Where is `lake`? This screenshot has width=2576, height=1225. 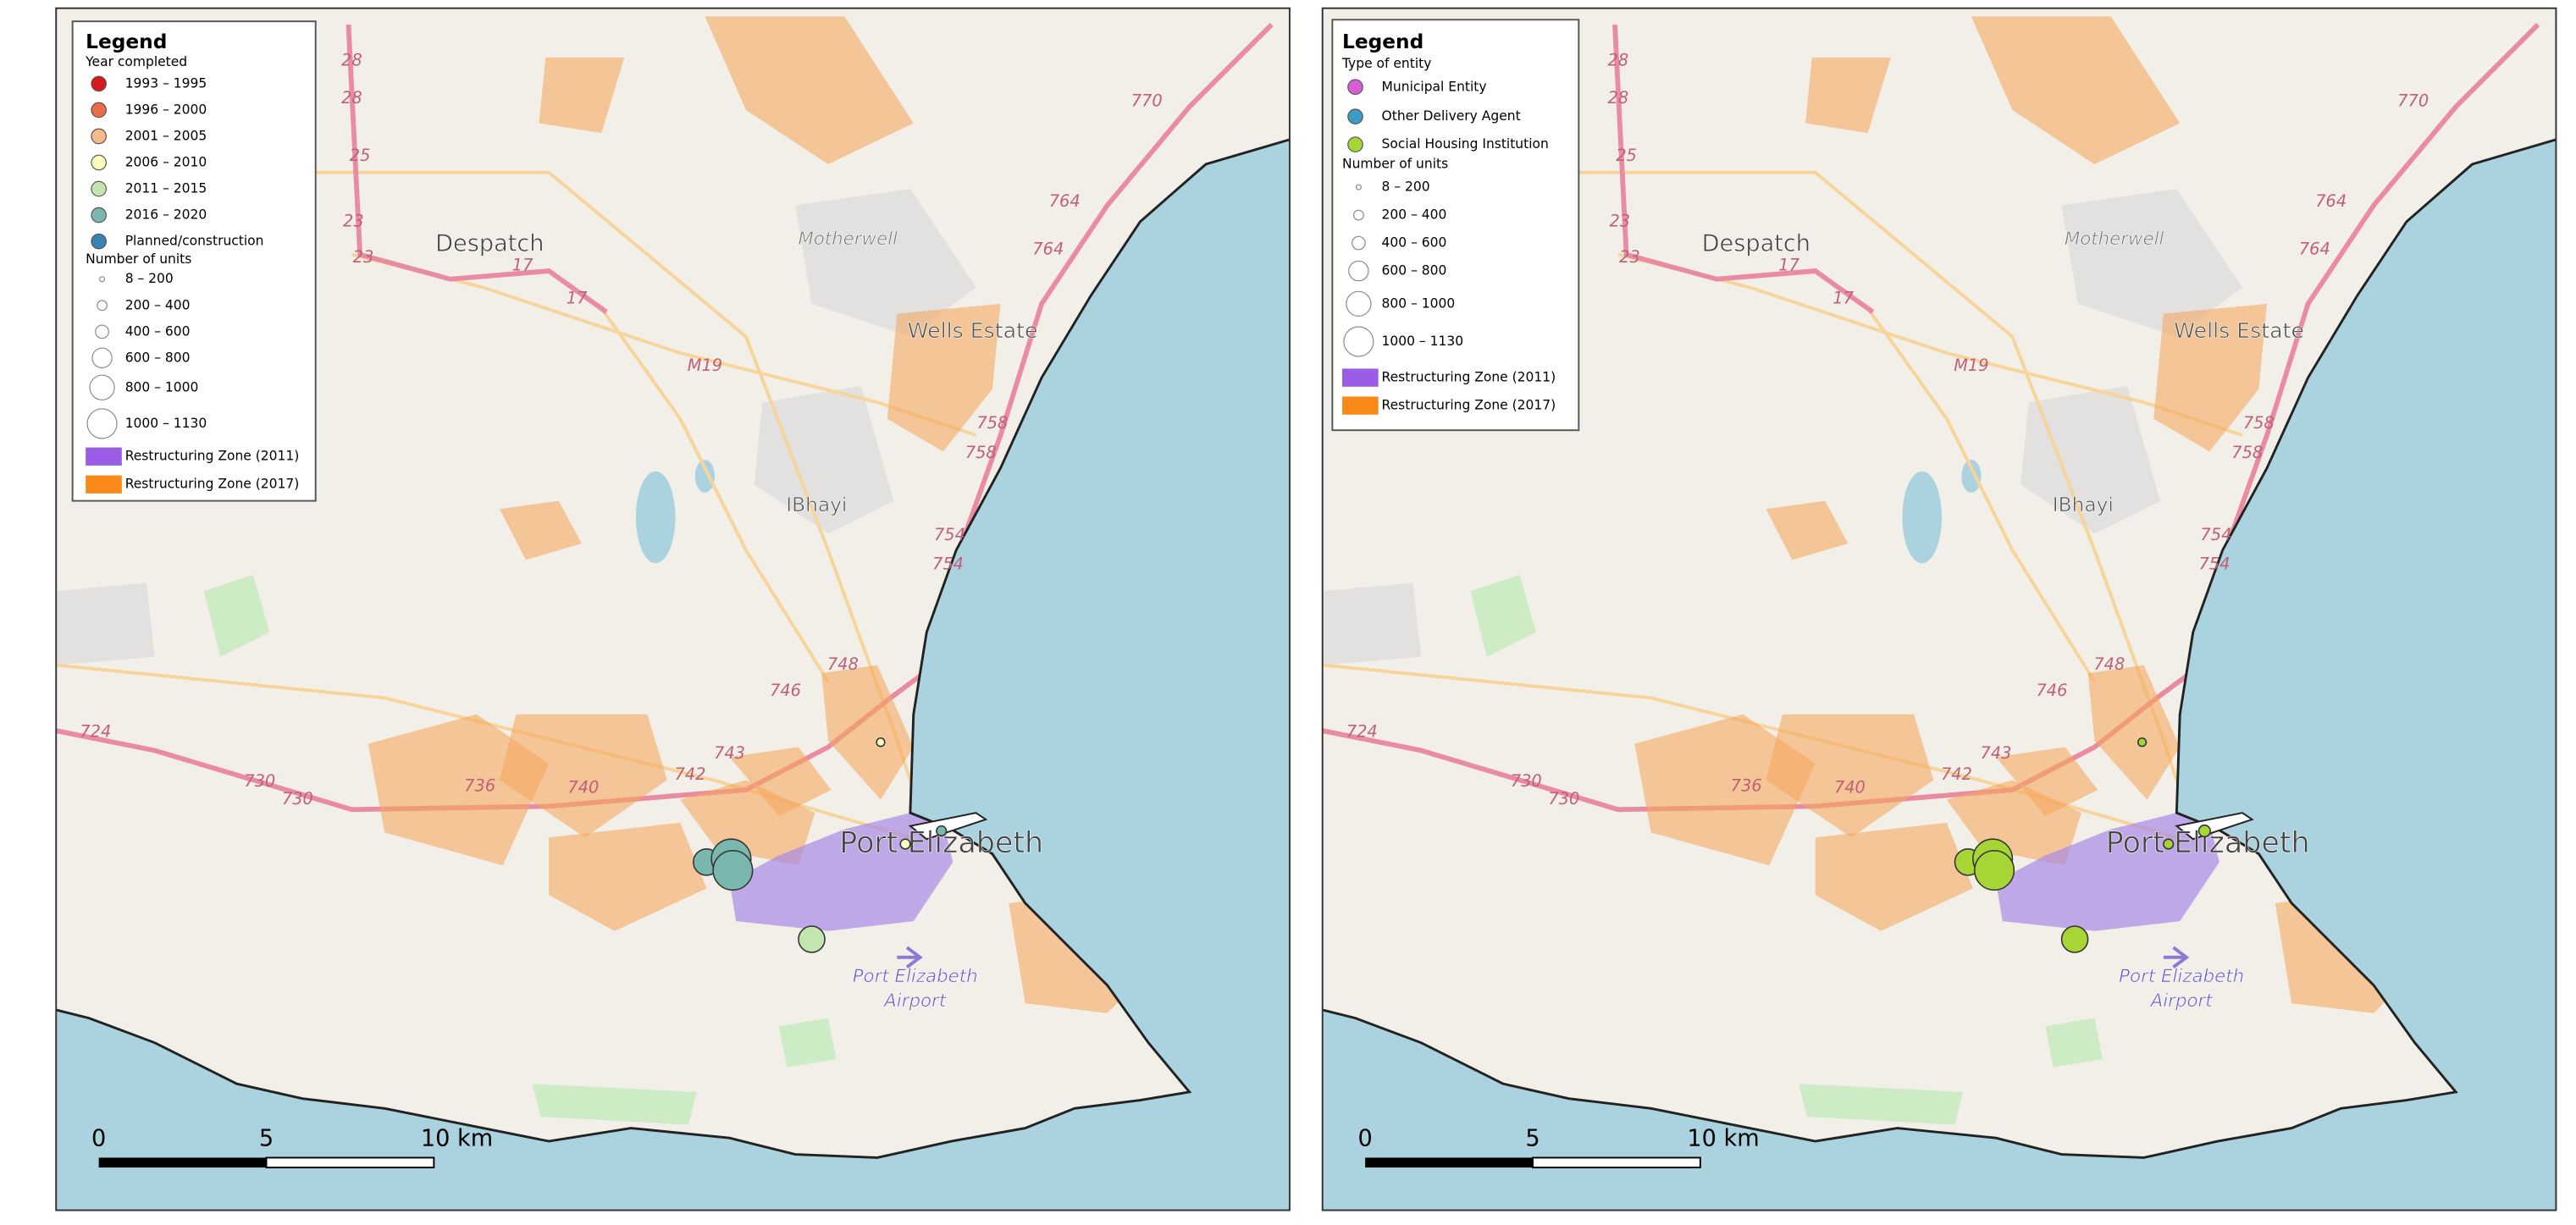
lake is located at coordinates (705, 477).